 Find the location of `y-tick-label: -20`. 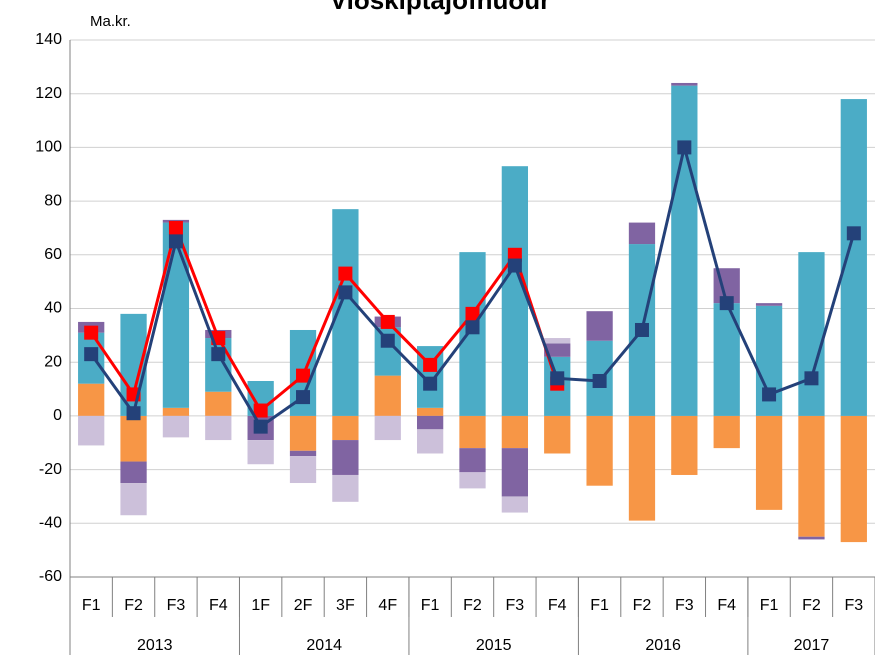

y-tick-label: -20 is located at coordinates (50, 469).